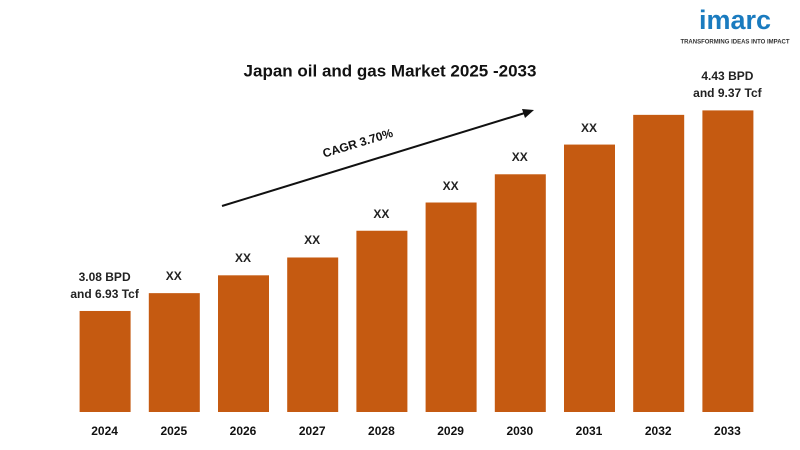 Image resolution: width=800 pixels, height=450 pixels. What do you see at coordinates (658, 431) in the screenshot?
I see `x-tick-label: 2032` at bounding box center [658, 431].